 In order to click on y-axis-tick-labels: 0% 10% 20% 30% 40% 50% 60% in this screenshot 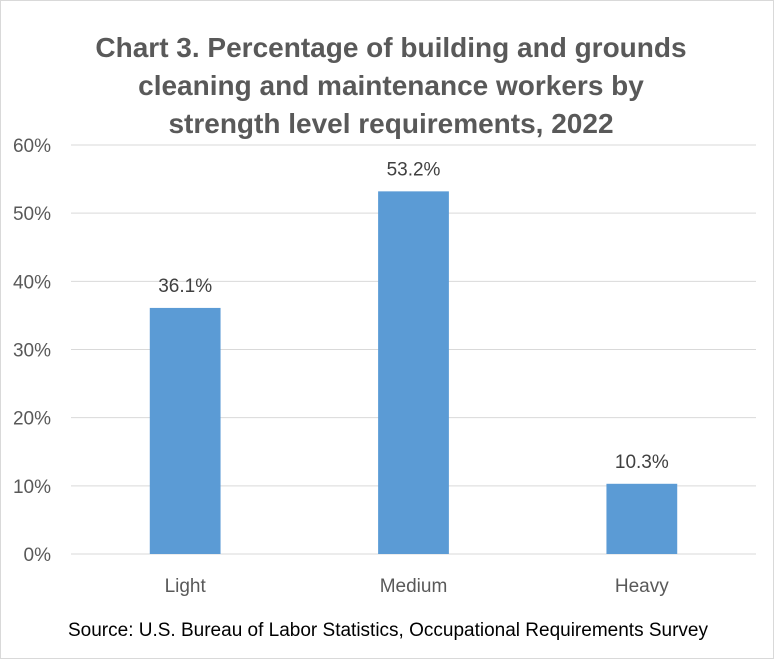, I will do `click(32, 351)`.